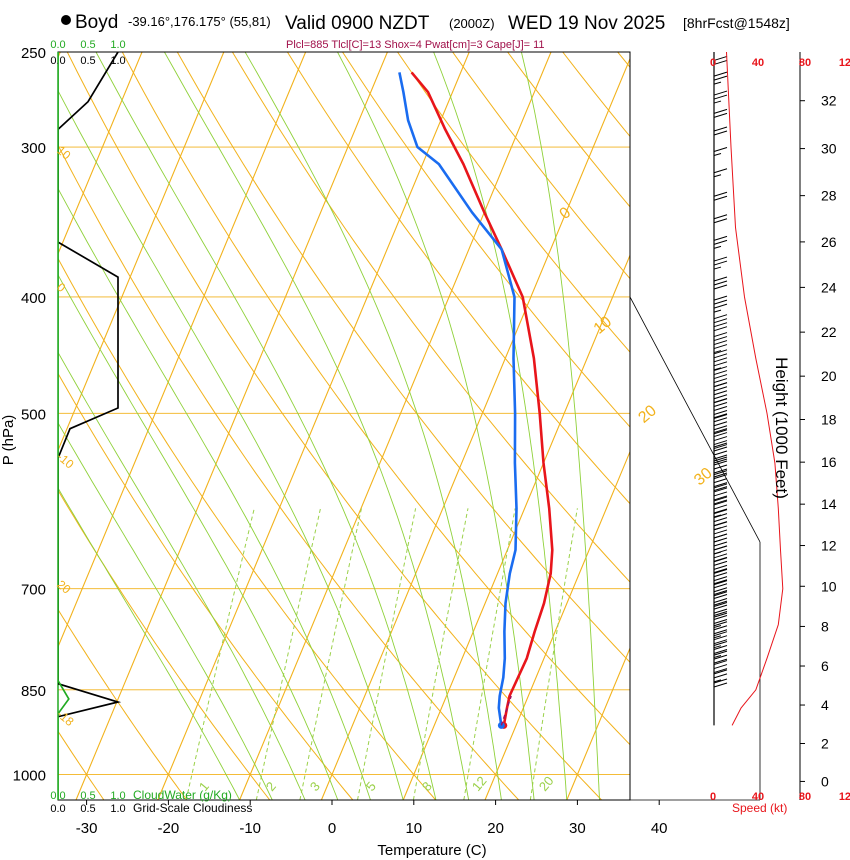  I want to click on x-tick-label: 20, so click(495, 828).